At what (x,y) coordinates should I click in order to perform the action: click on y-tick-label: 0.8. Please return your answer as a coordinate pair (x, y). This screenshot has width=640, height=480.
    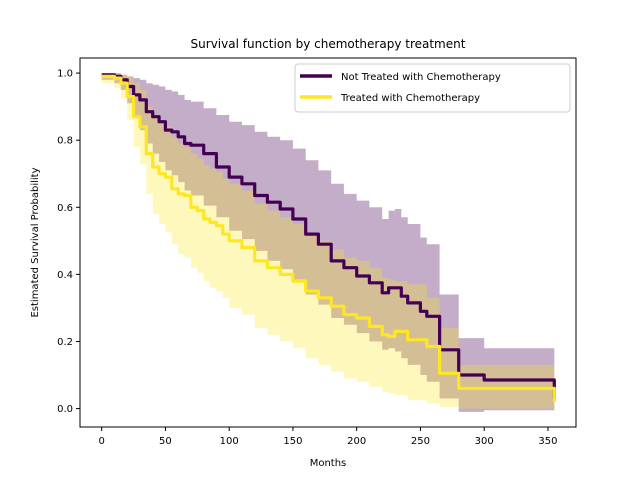
    Looking at the image, I should click on (65, 141).